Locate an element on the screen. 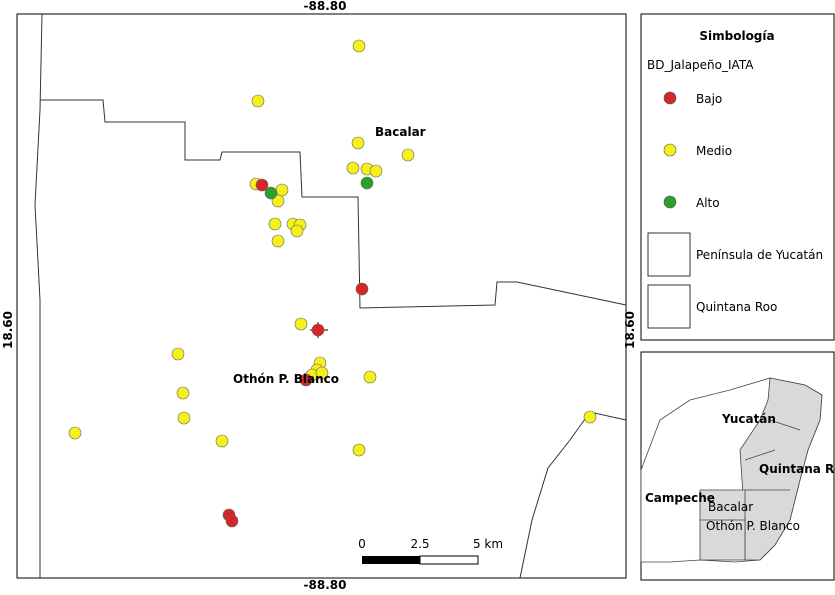 This screenshot has width=835, height=595. inset-map is located at coordinates (731, 470).